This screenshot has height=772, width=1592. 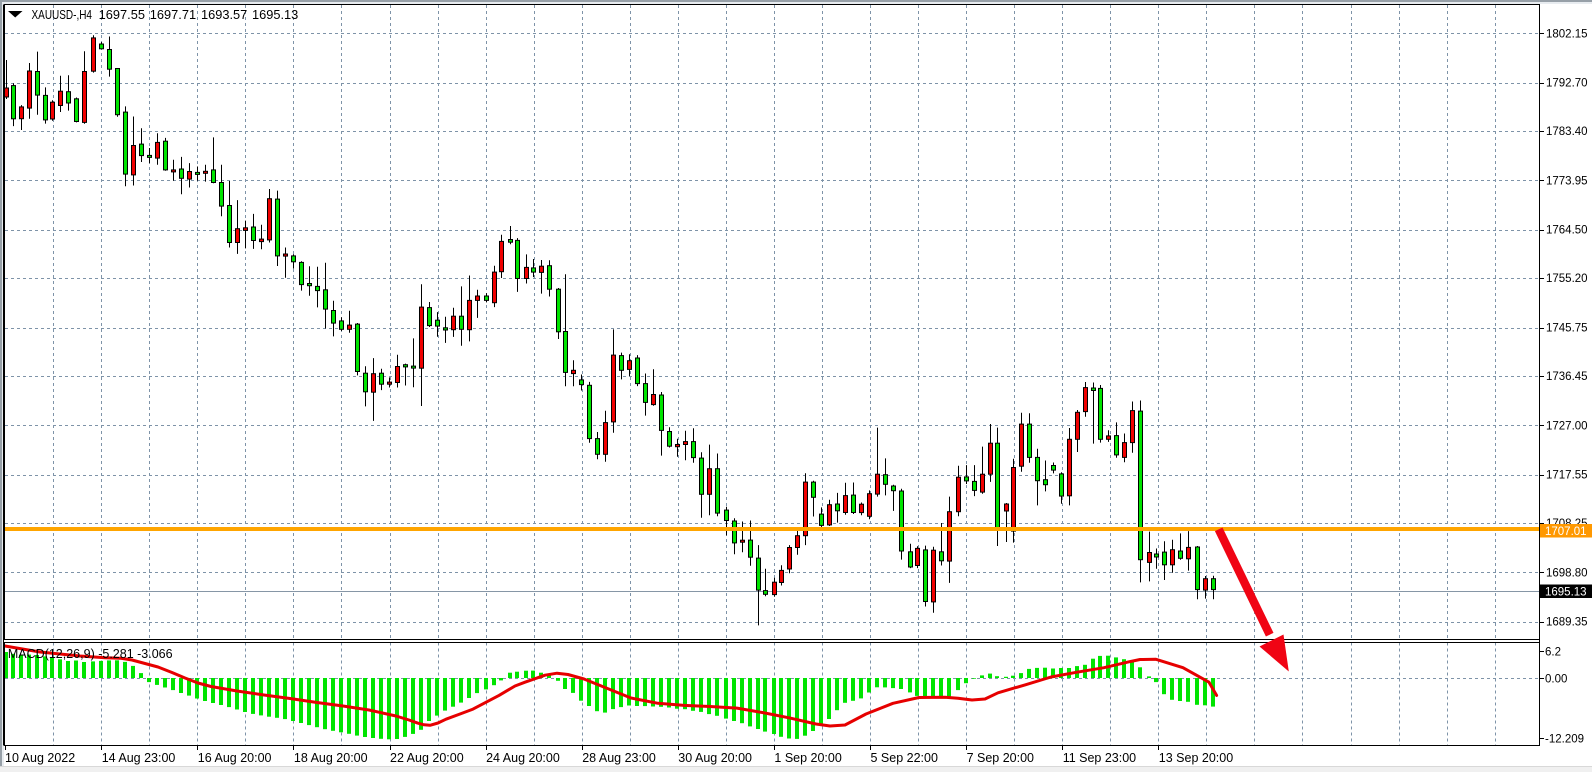 What do you see at coordinates (331, 758) in the screenshot?
I see `svg-text: 18 Aug 20:00` at bounding box center [331, 758].